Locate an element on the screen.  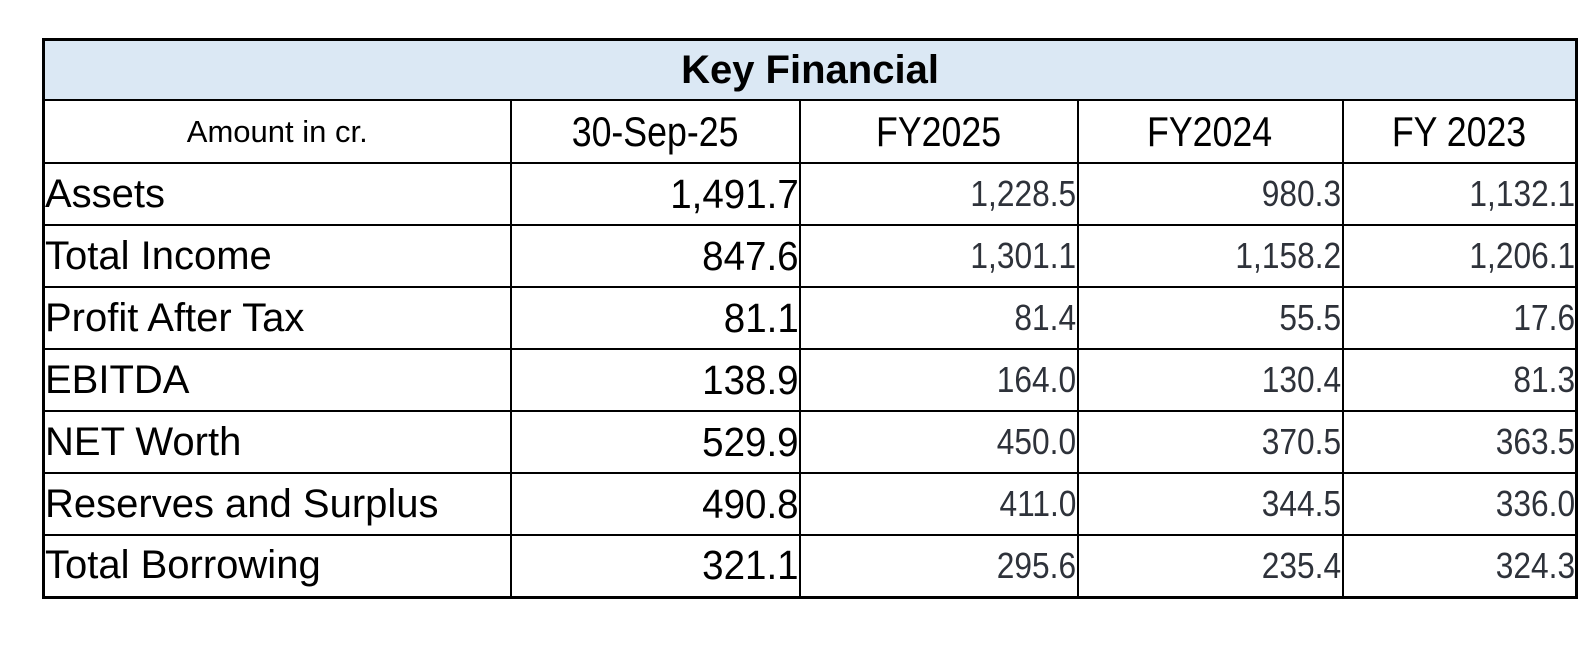
cell-value: 411.0 is located at coordinates (938, 504).